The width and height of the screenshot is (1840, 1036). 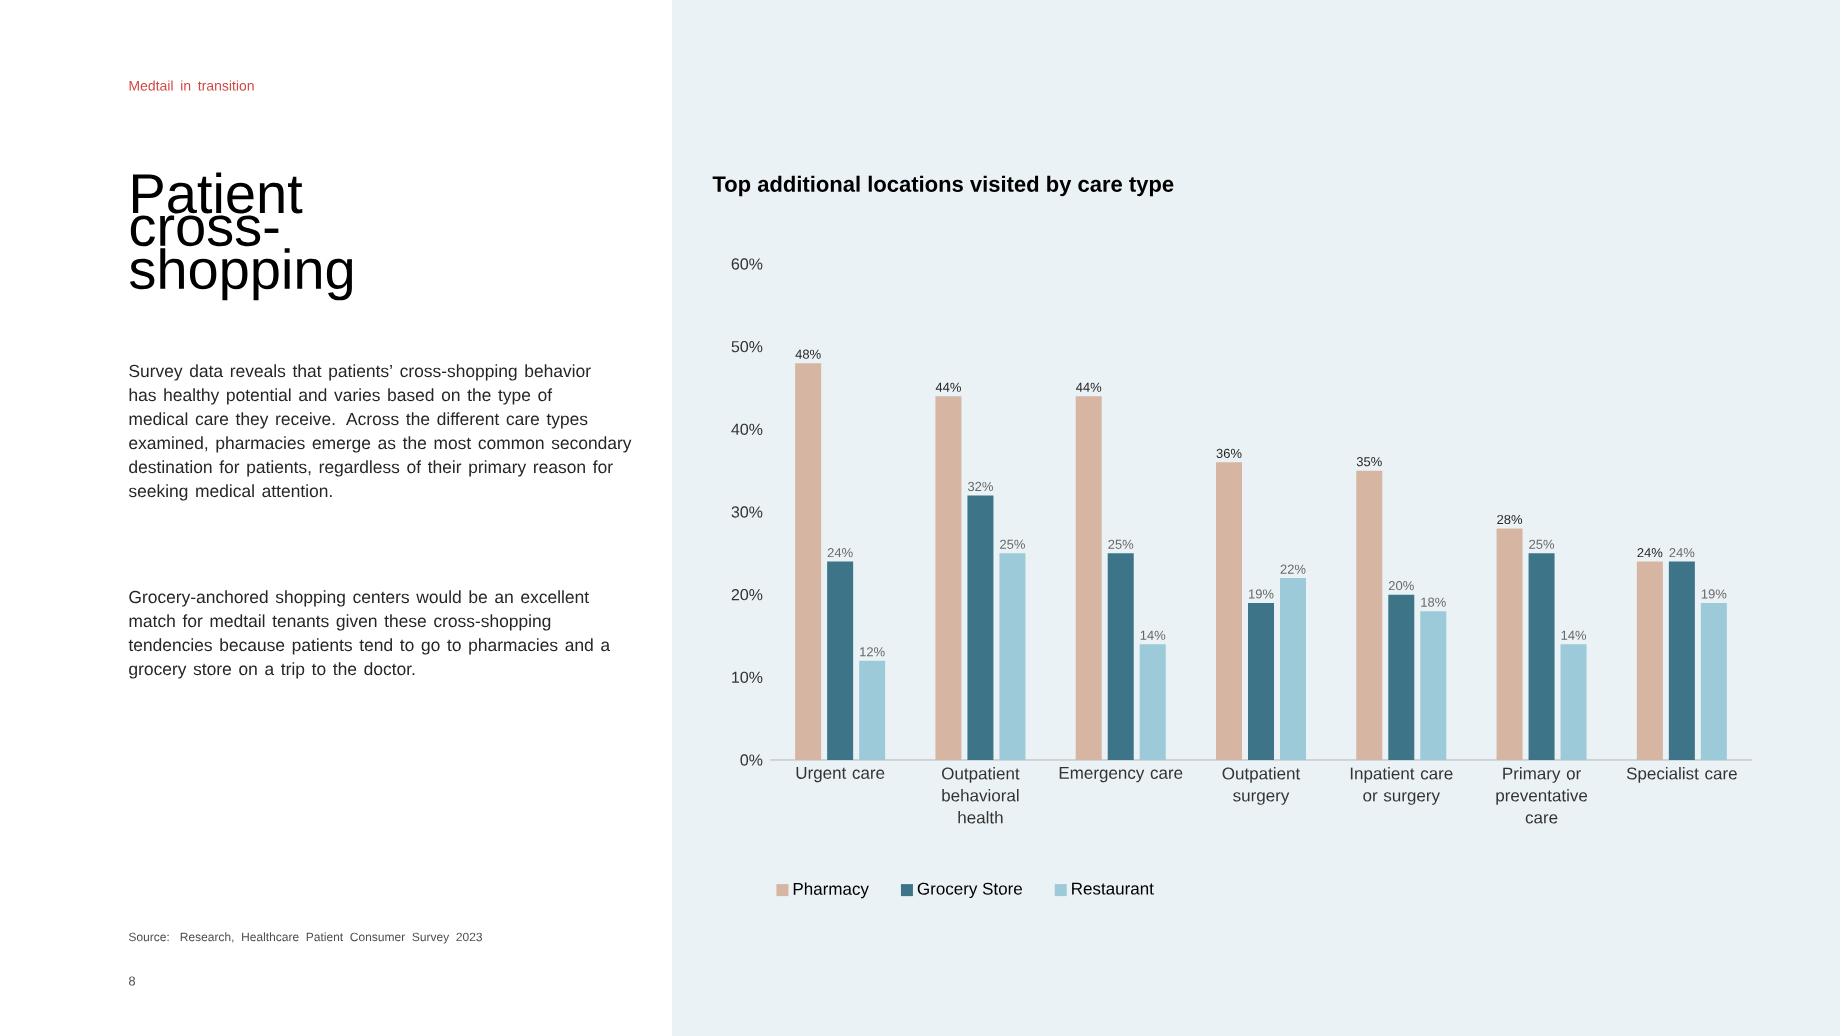 I want to click on text: Patient cross-shopping, so click(x=241, y=236).